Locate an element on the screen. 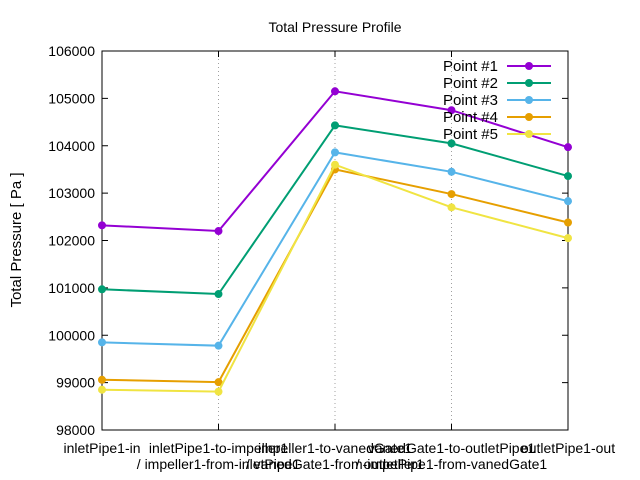 Image resolution: width=640 pixels, height=480 pixels. x-tick-label: impeller1-to-vanedGate1 is located at coordinates (335, 448).